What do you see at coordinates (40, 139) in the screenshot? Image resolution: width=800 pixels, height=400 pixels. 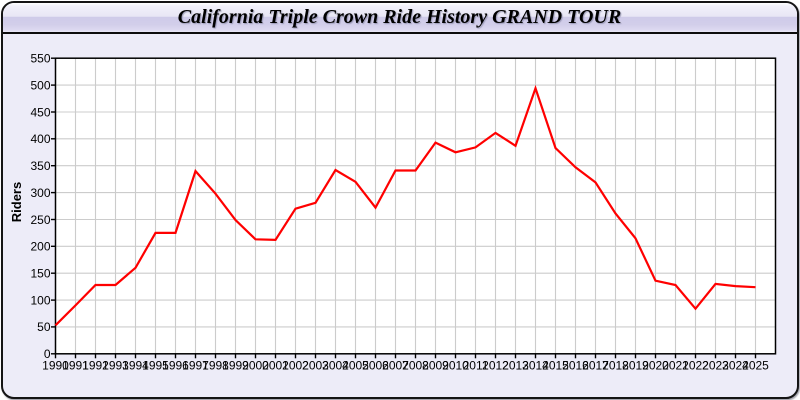 I see `svg-text: 400` at bounding box center [40, 139].